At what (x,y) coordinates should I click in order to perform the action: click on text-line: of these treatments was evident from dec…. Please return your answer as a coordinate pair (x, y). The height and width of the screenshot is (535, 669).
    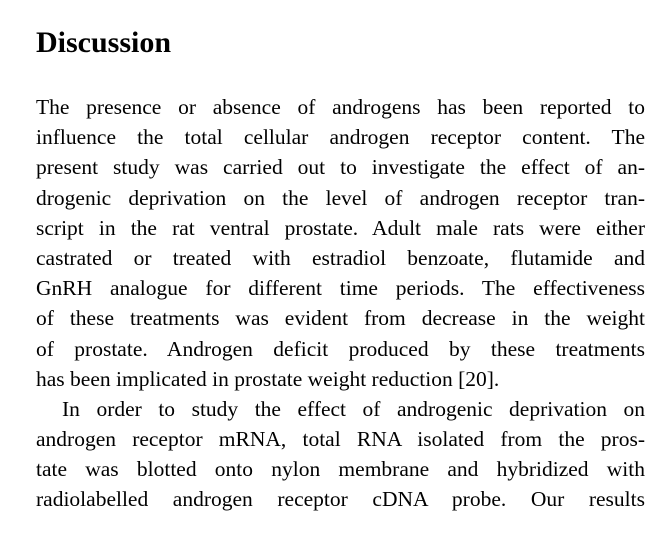
    Looking at the image, I should click on (340, 318).